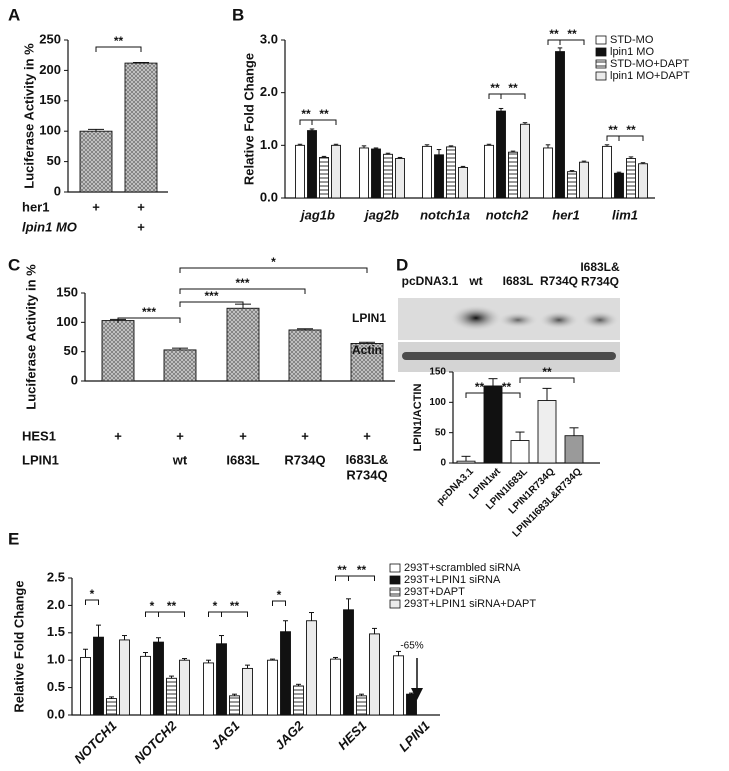 This screenshot has height=771, width=729. Describe the element at coordinates (149, 312) in the screenshot. I see `significance-label: ***` at that location.